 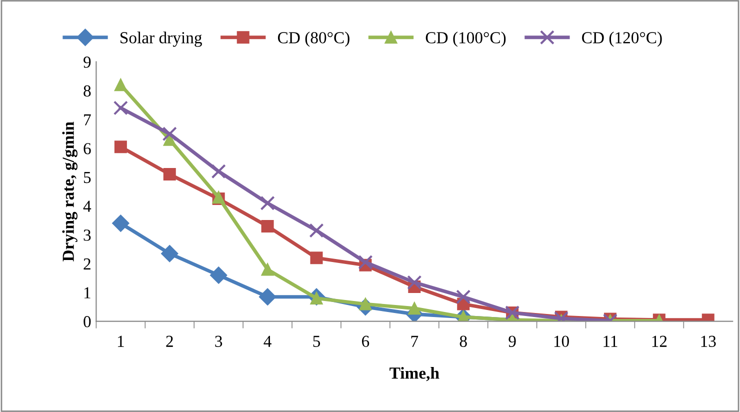 I want to click on y-tick-label: 0, so click(x=87, y=322).